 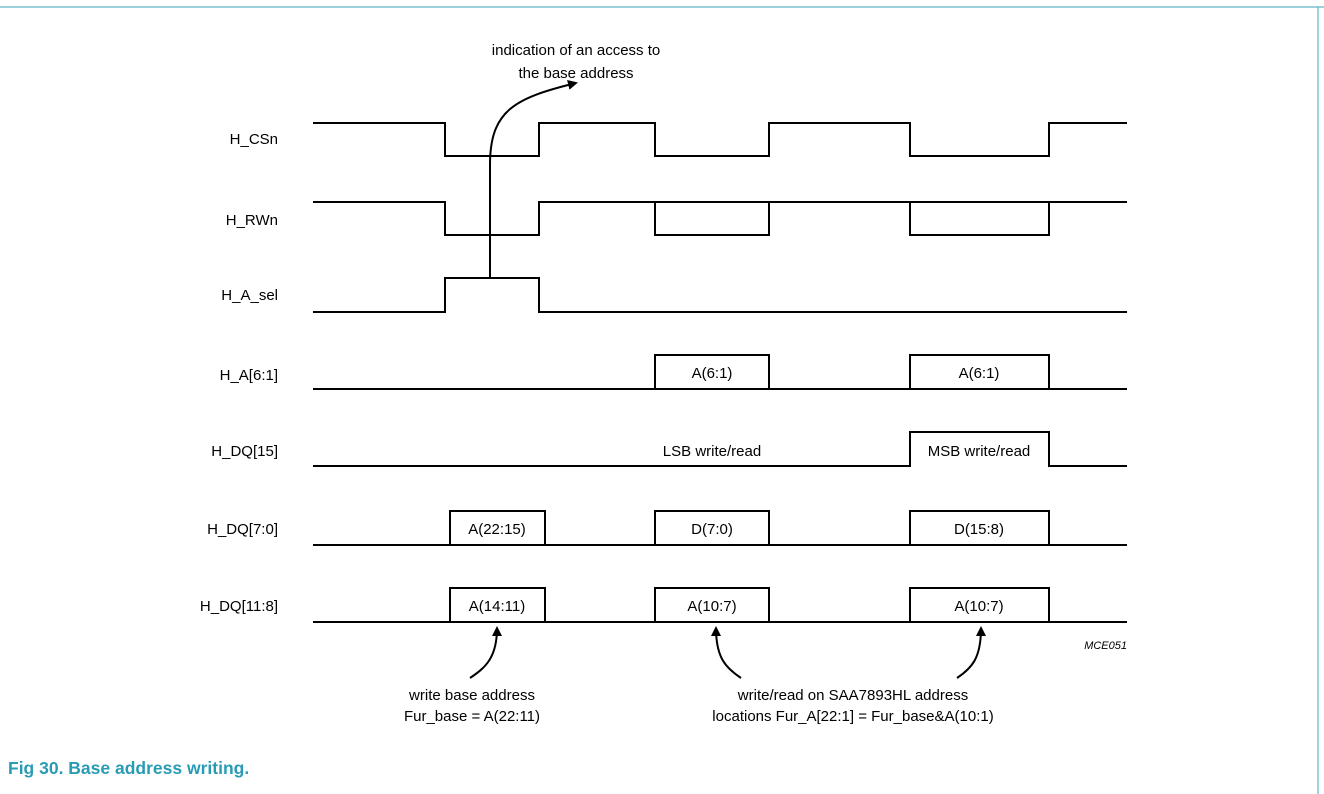 What do you see at coordinates (1105, 646) in the screenshot?
I see `figure-code: MCE051` at bounding box center [1105, 646].